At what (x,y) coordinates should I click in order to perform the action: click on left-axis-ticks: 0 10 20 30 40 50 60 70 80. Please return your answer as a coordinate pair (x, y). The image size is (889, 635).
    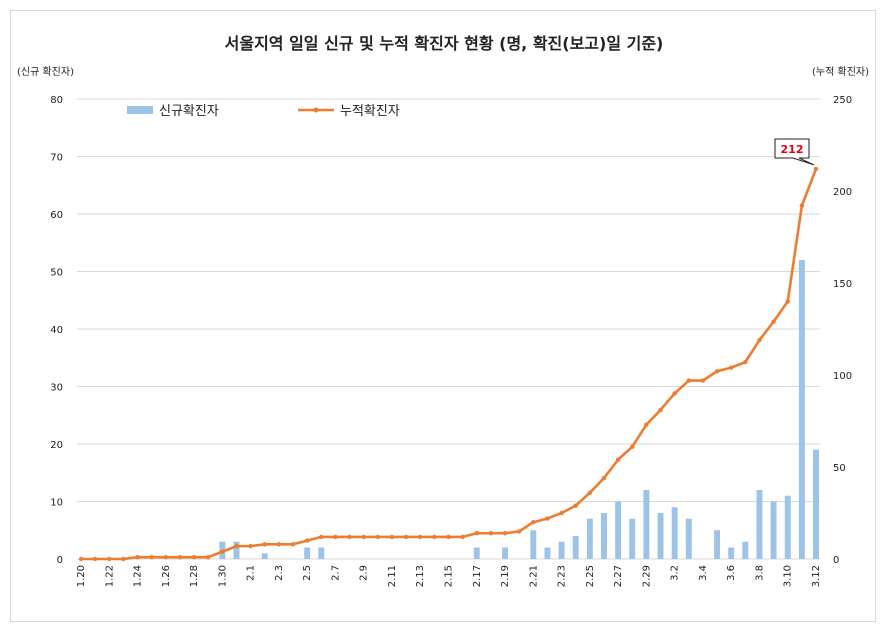
    Looking at the image, I should click on (56, 330).